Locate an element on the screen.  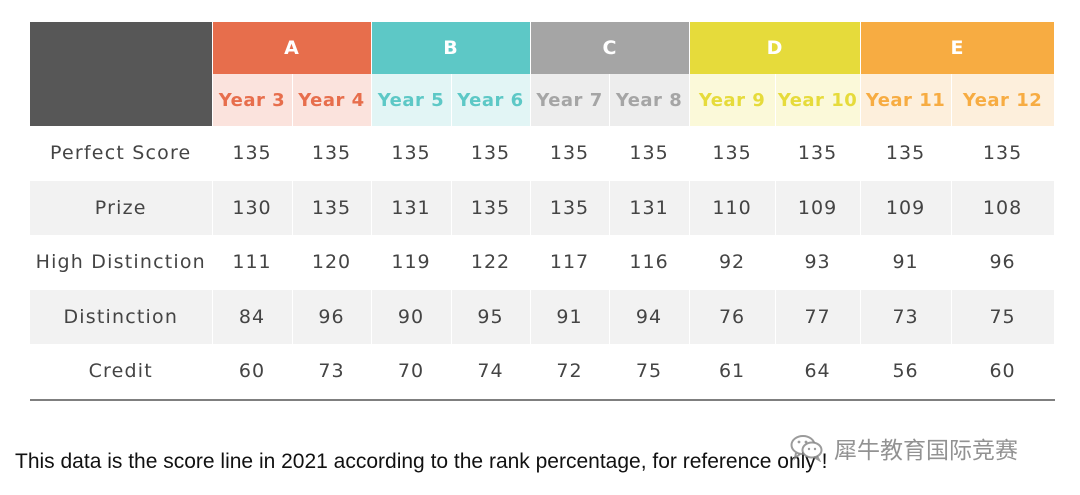
year-header: Year 9 is located at coordinates (732, 100).